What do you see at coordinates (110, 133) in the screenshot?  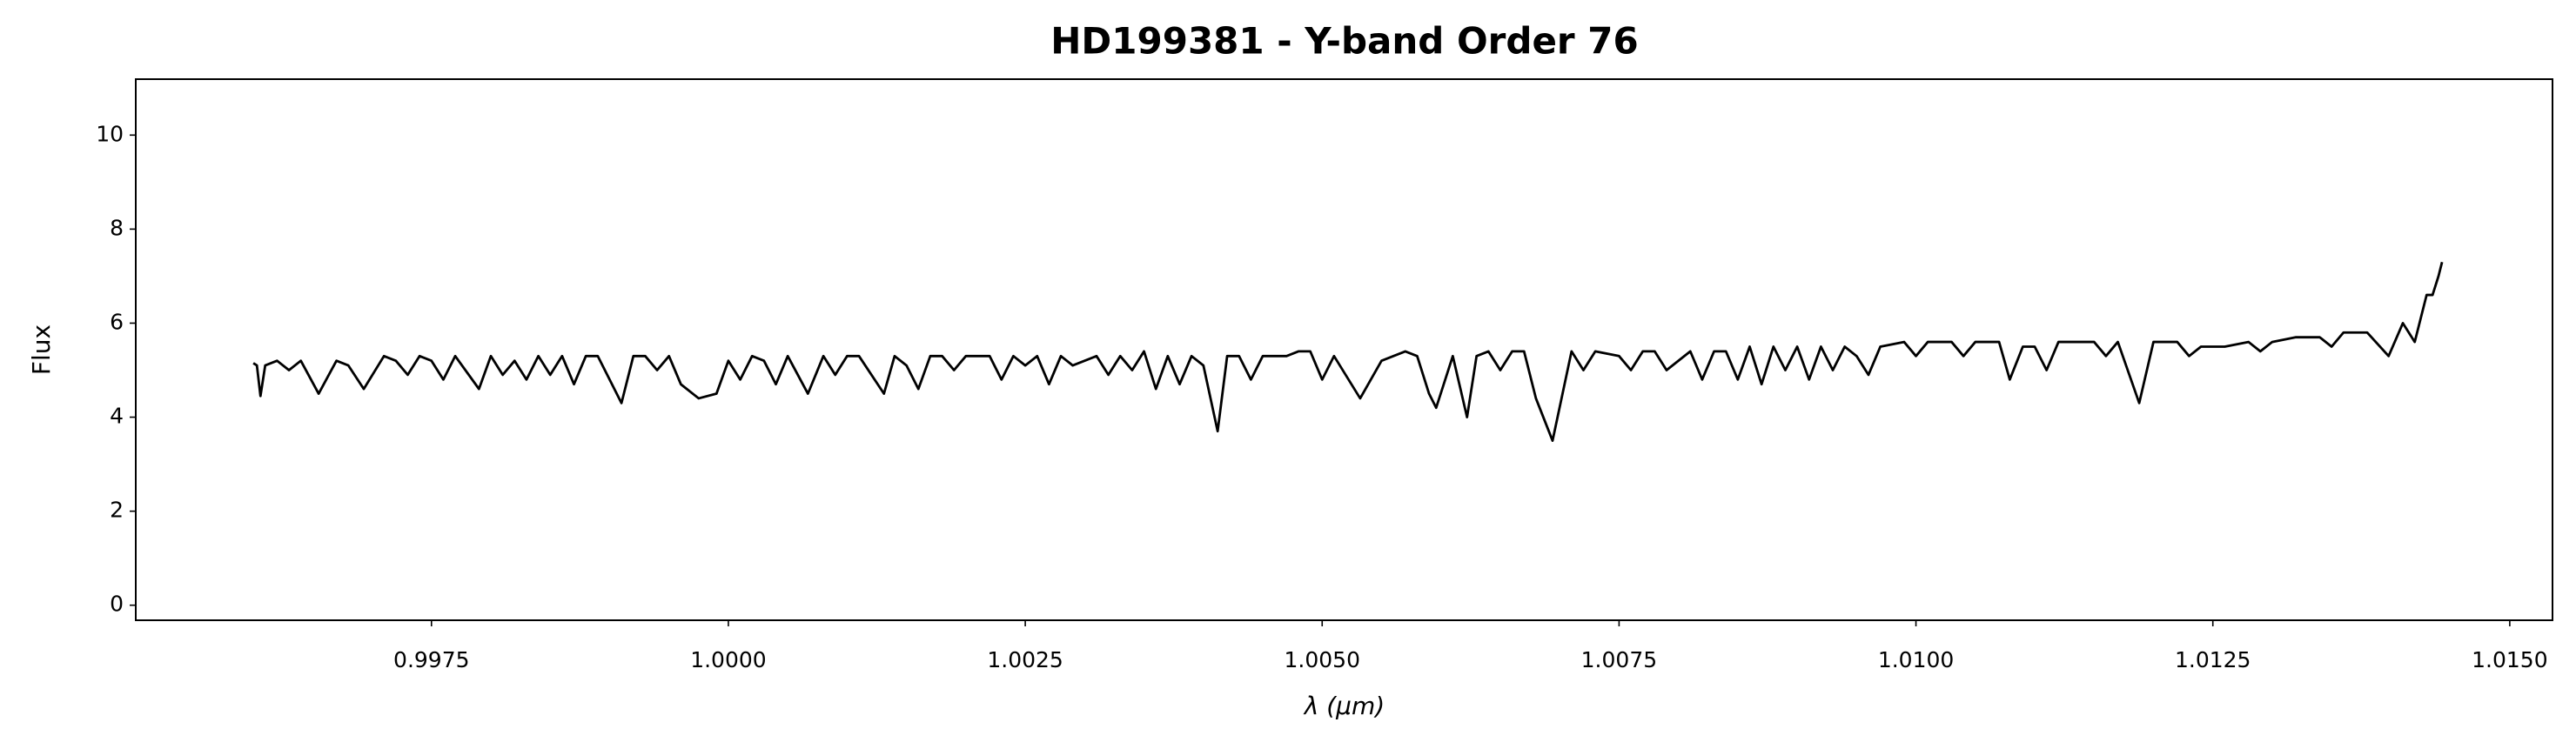 I see `y-tick-label: 10` at bounding box center [110, 133].